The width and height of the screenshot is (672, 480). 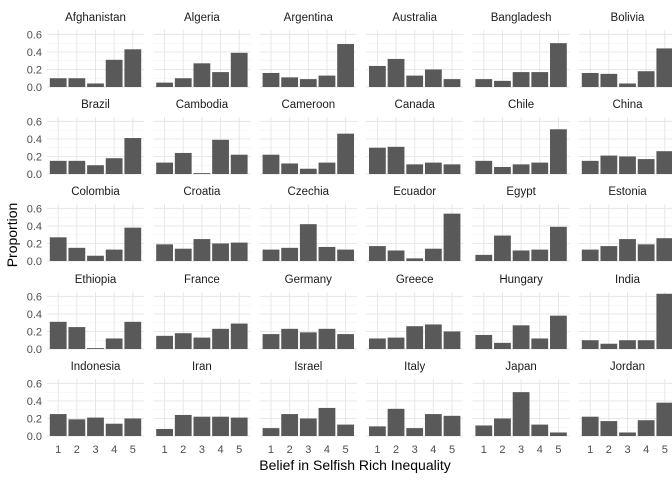 What do you see at coordinates (12, 235) in the screenshot?
I see `y-axis-title: Proportion` at bounding box center [12, 235].